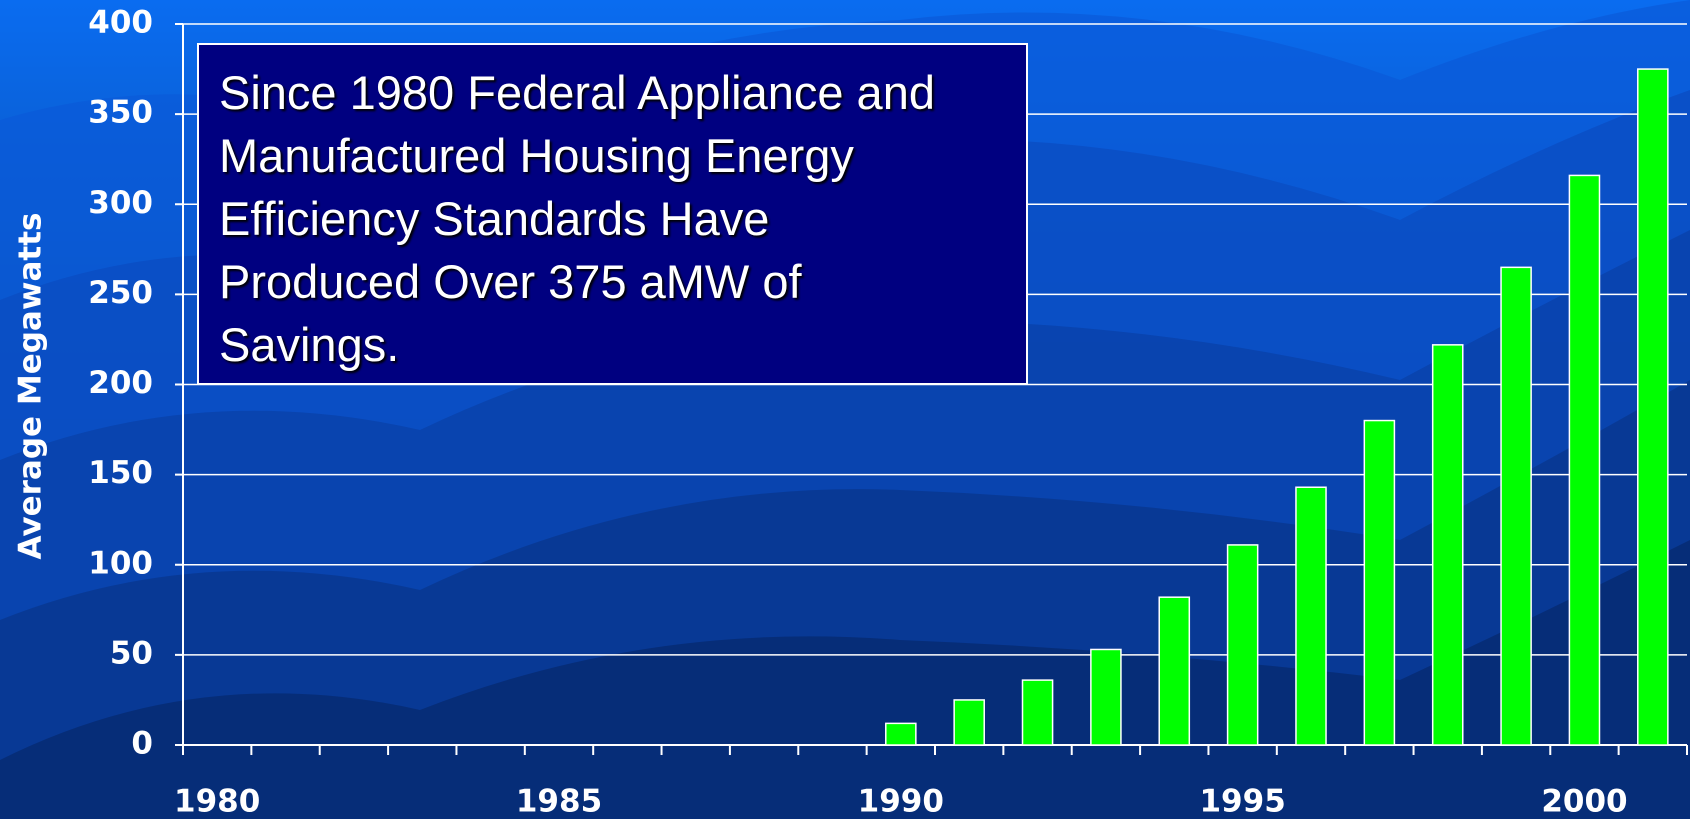 The image size is (1690, 819). I want to click on x-tick-label: 2000, so click(1584, 801).